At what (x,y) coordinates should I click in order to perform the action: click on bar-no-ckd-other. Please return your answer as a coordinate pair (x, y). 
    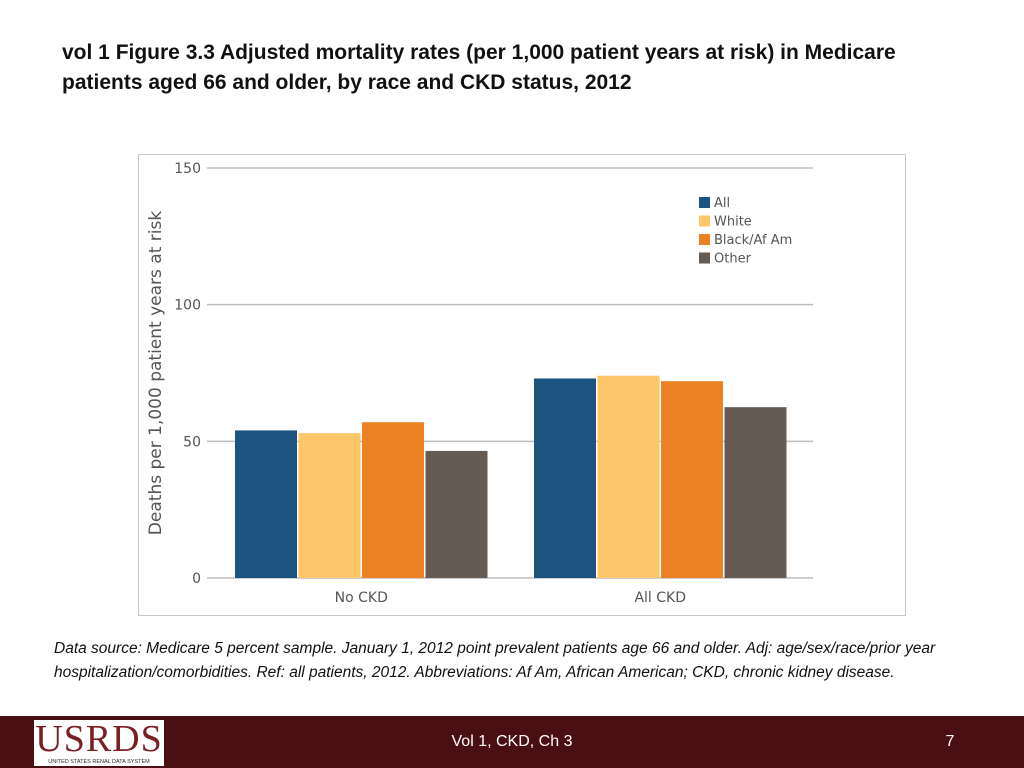
    Looking at the image, I should click on (456, 514).